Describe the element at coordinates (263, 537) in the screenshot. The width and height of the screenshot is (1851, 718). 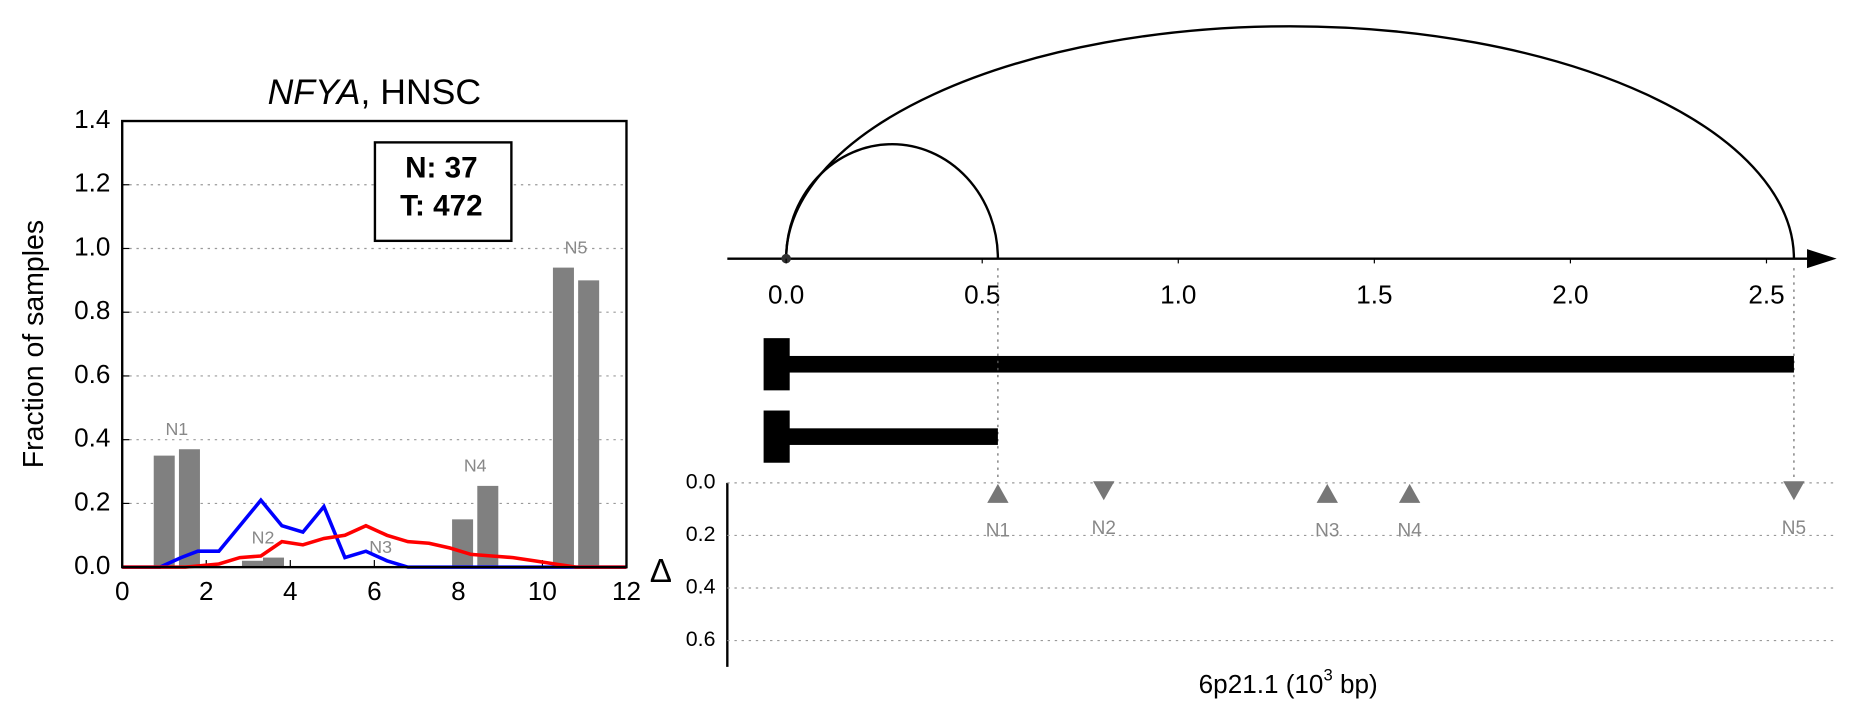
I see `bar-group-label: N2` at that location.